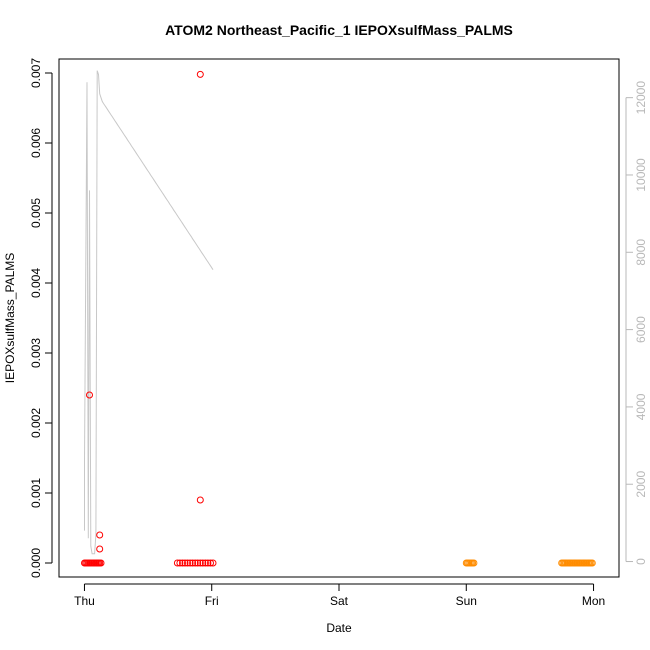 Image resolution: width=650 pixels, height=650 pixels. Describe the element at coordinates (339, 628) in the screenshot. I see `x-axis-label: Date` at that location.